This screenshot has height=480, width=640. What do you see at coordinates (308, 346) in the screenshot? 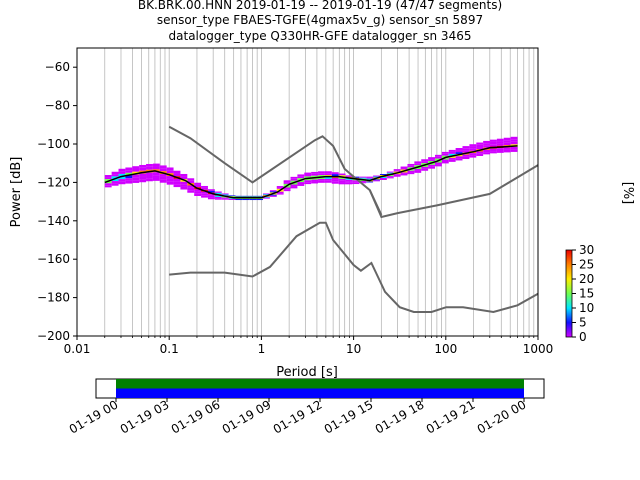
I see `x-axis: 0.01 0.1 1 10 100 1000` at bounding box center [308, 346].